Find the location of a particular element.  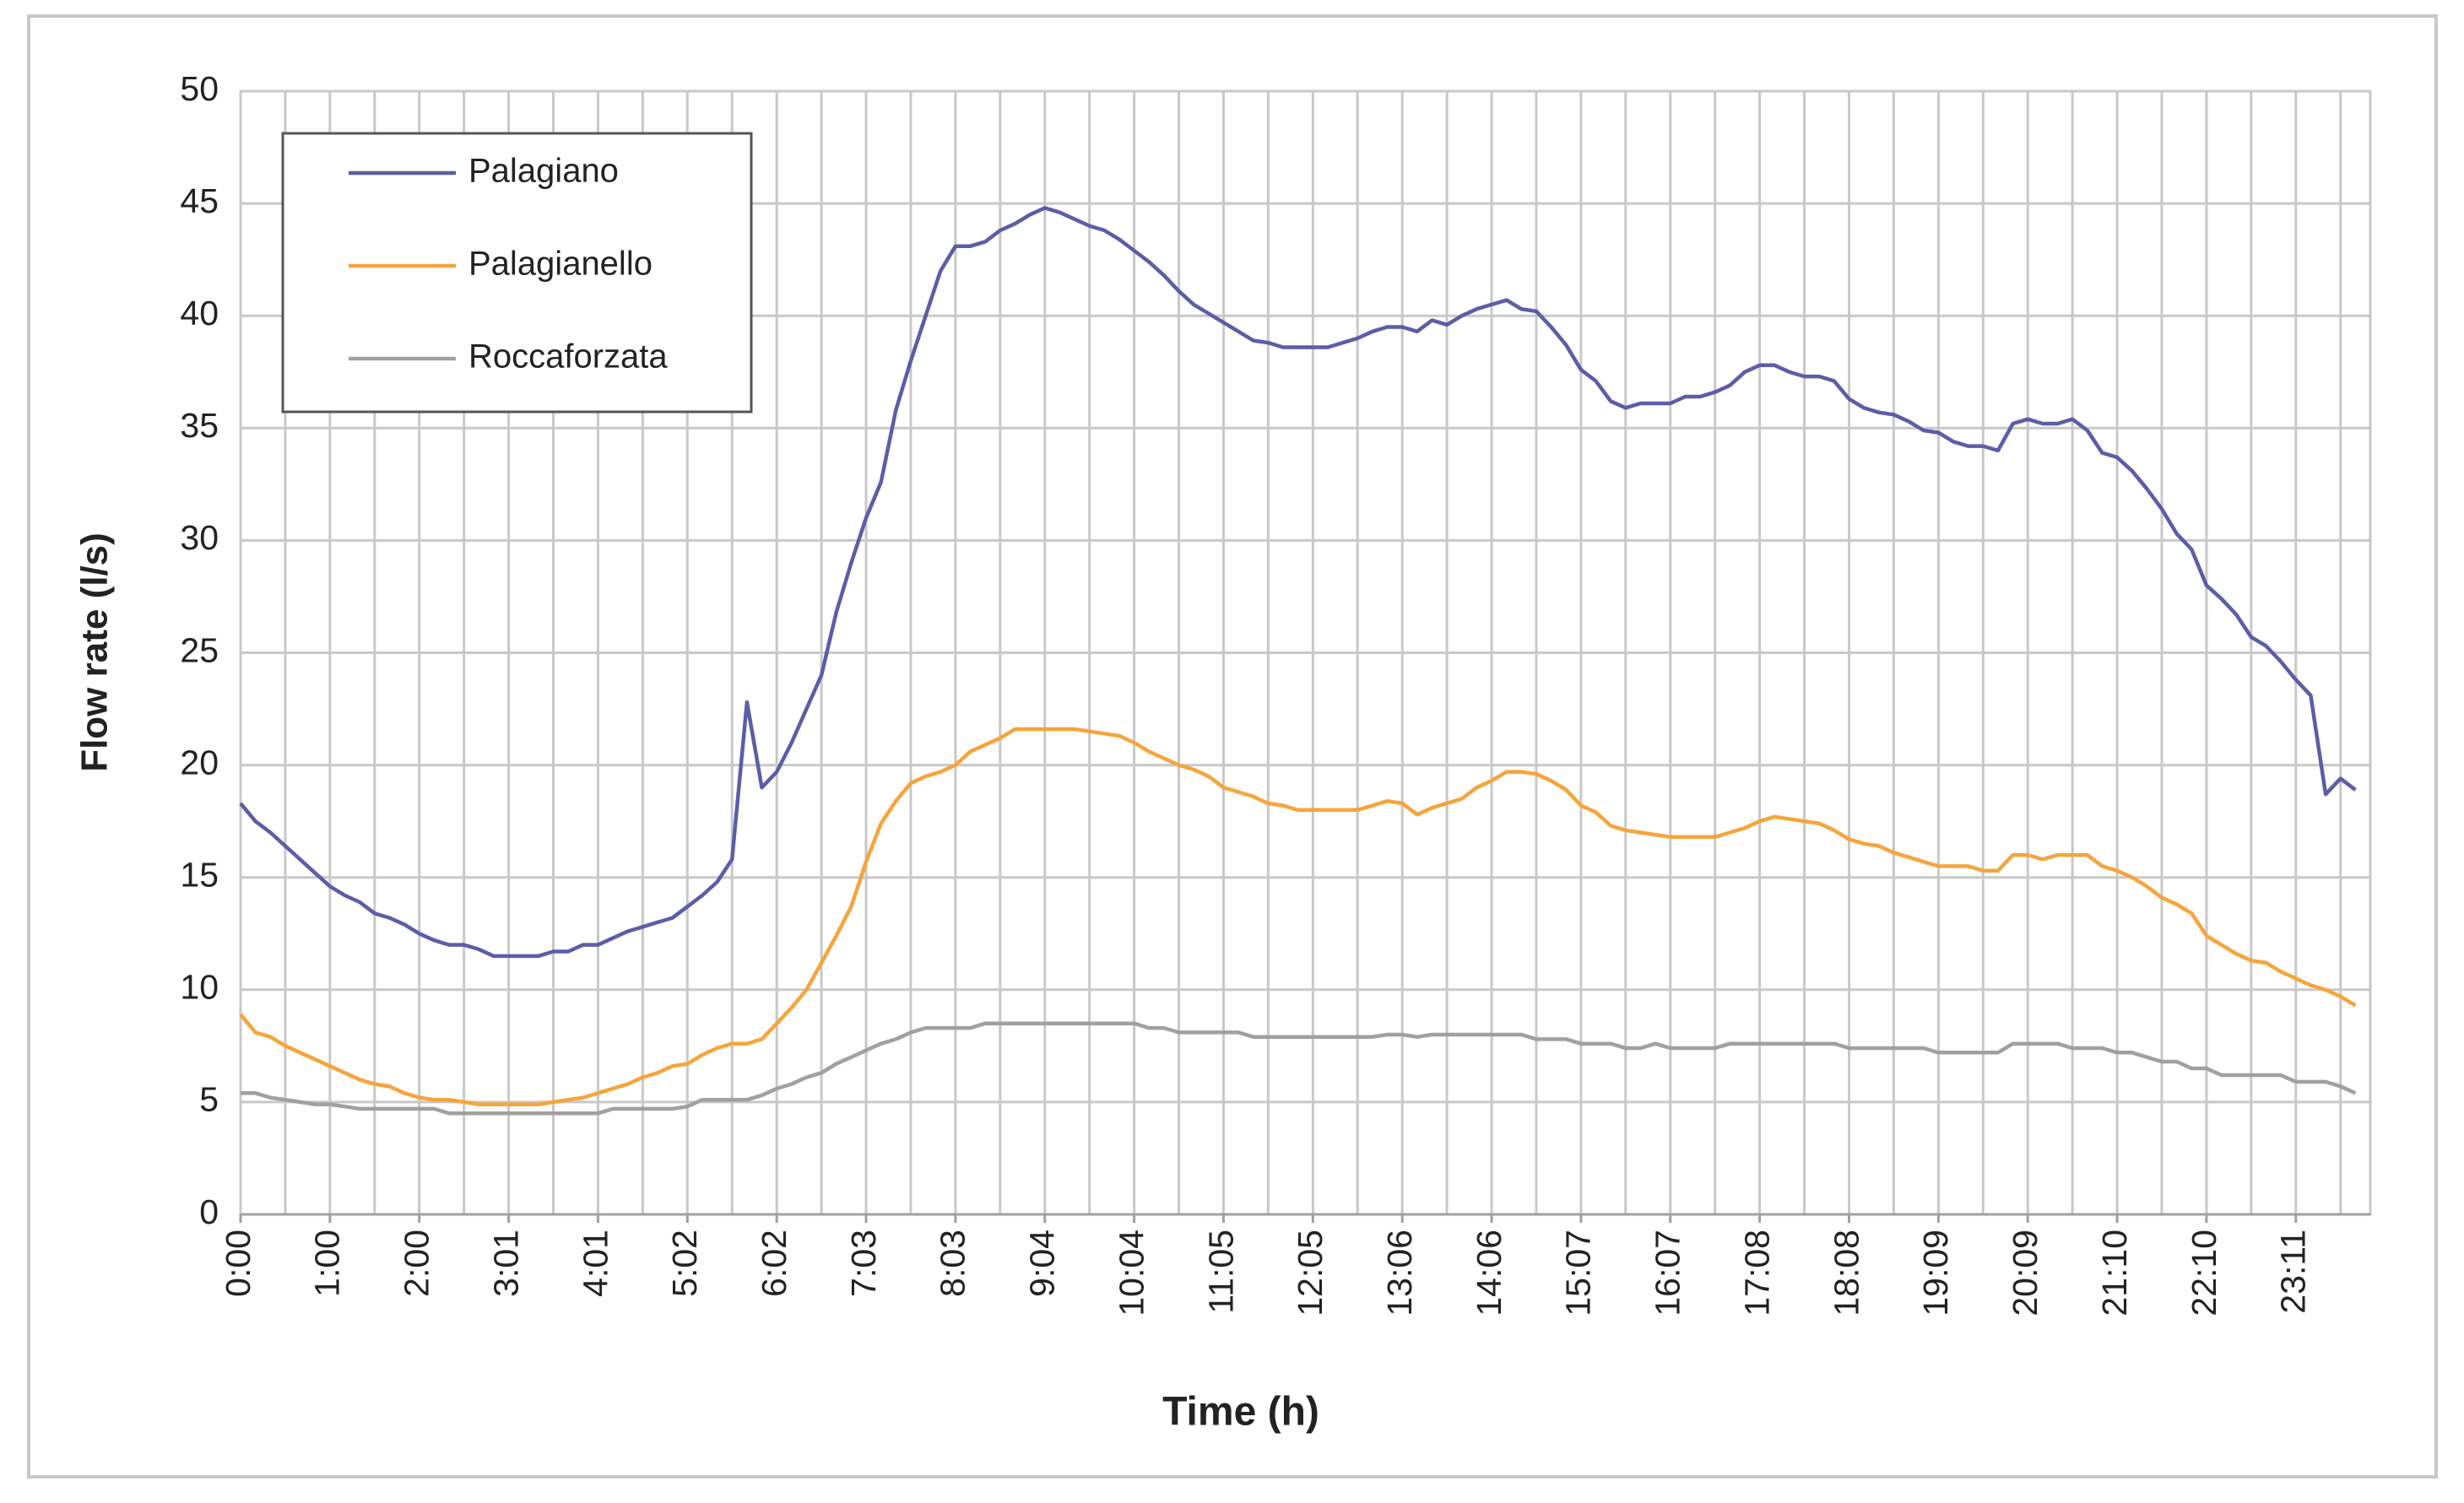

x-tick-label: 9:04 is located at coordinates (1042, 1263).